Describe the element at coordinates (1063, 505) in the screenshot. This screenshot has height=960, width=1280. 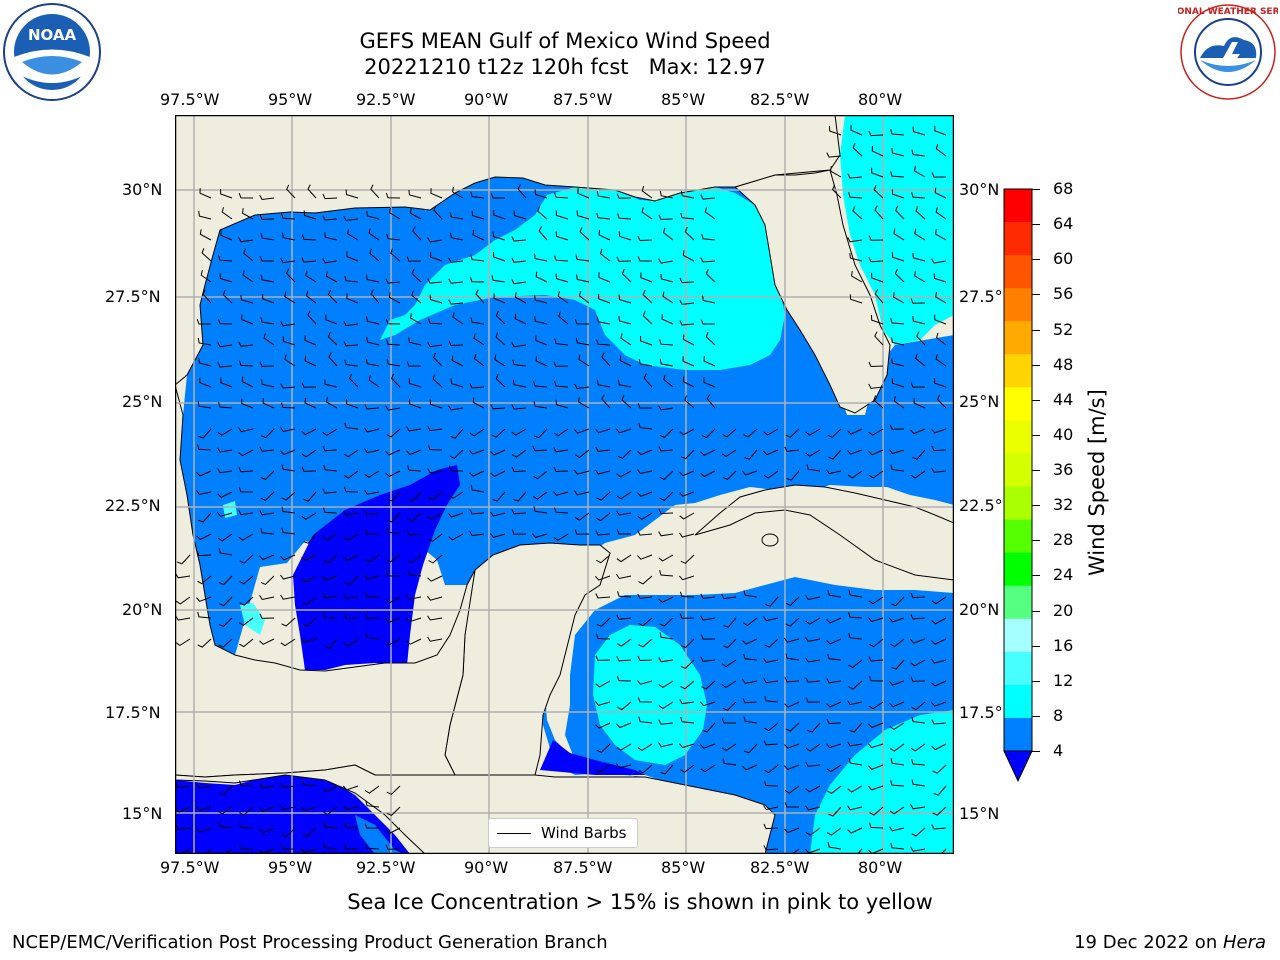
I see `colorbar-tick-label: 32` at that location.